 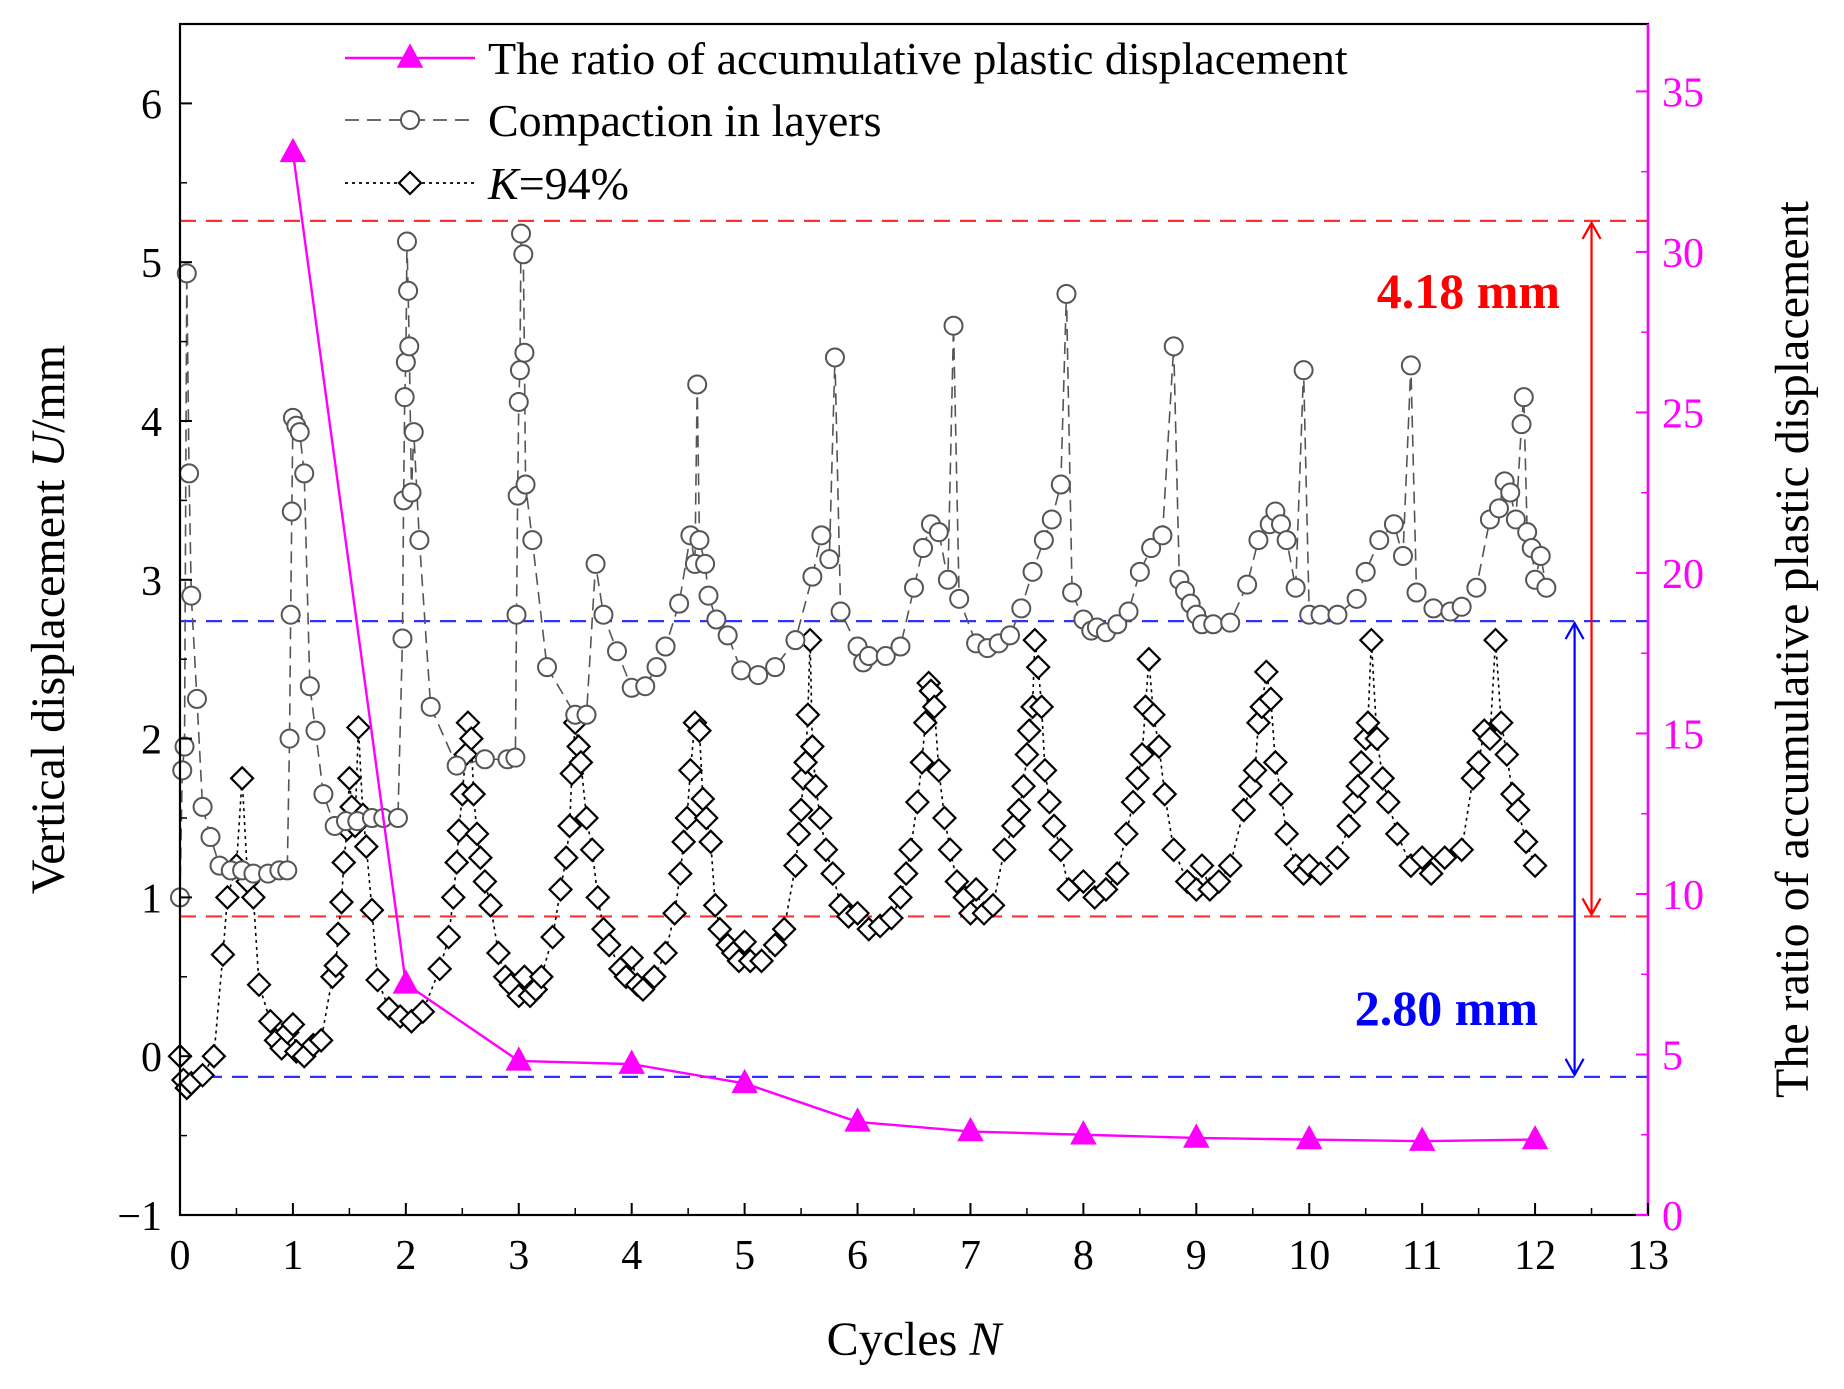 I want to click on annotation-arrow-head, so click(x=1574, y=630).